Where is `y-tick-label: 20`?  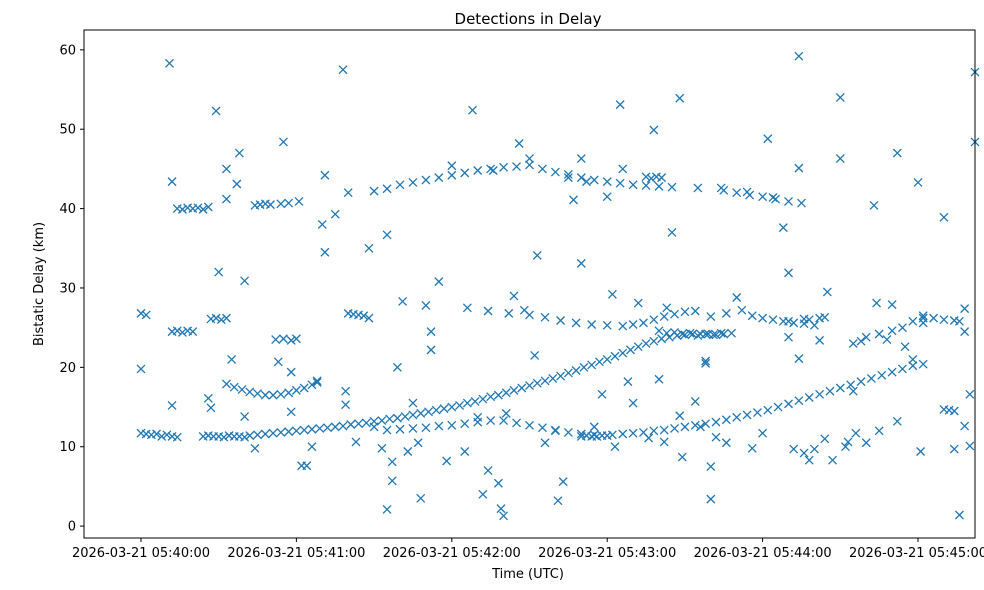 y-tick-label: 20 is located at coordinates (67, 368).